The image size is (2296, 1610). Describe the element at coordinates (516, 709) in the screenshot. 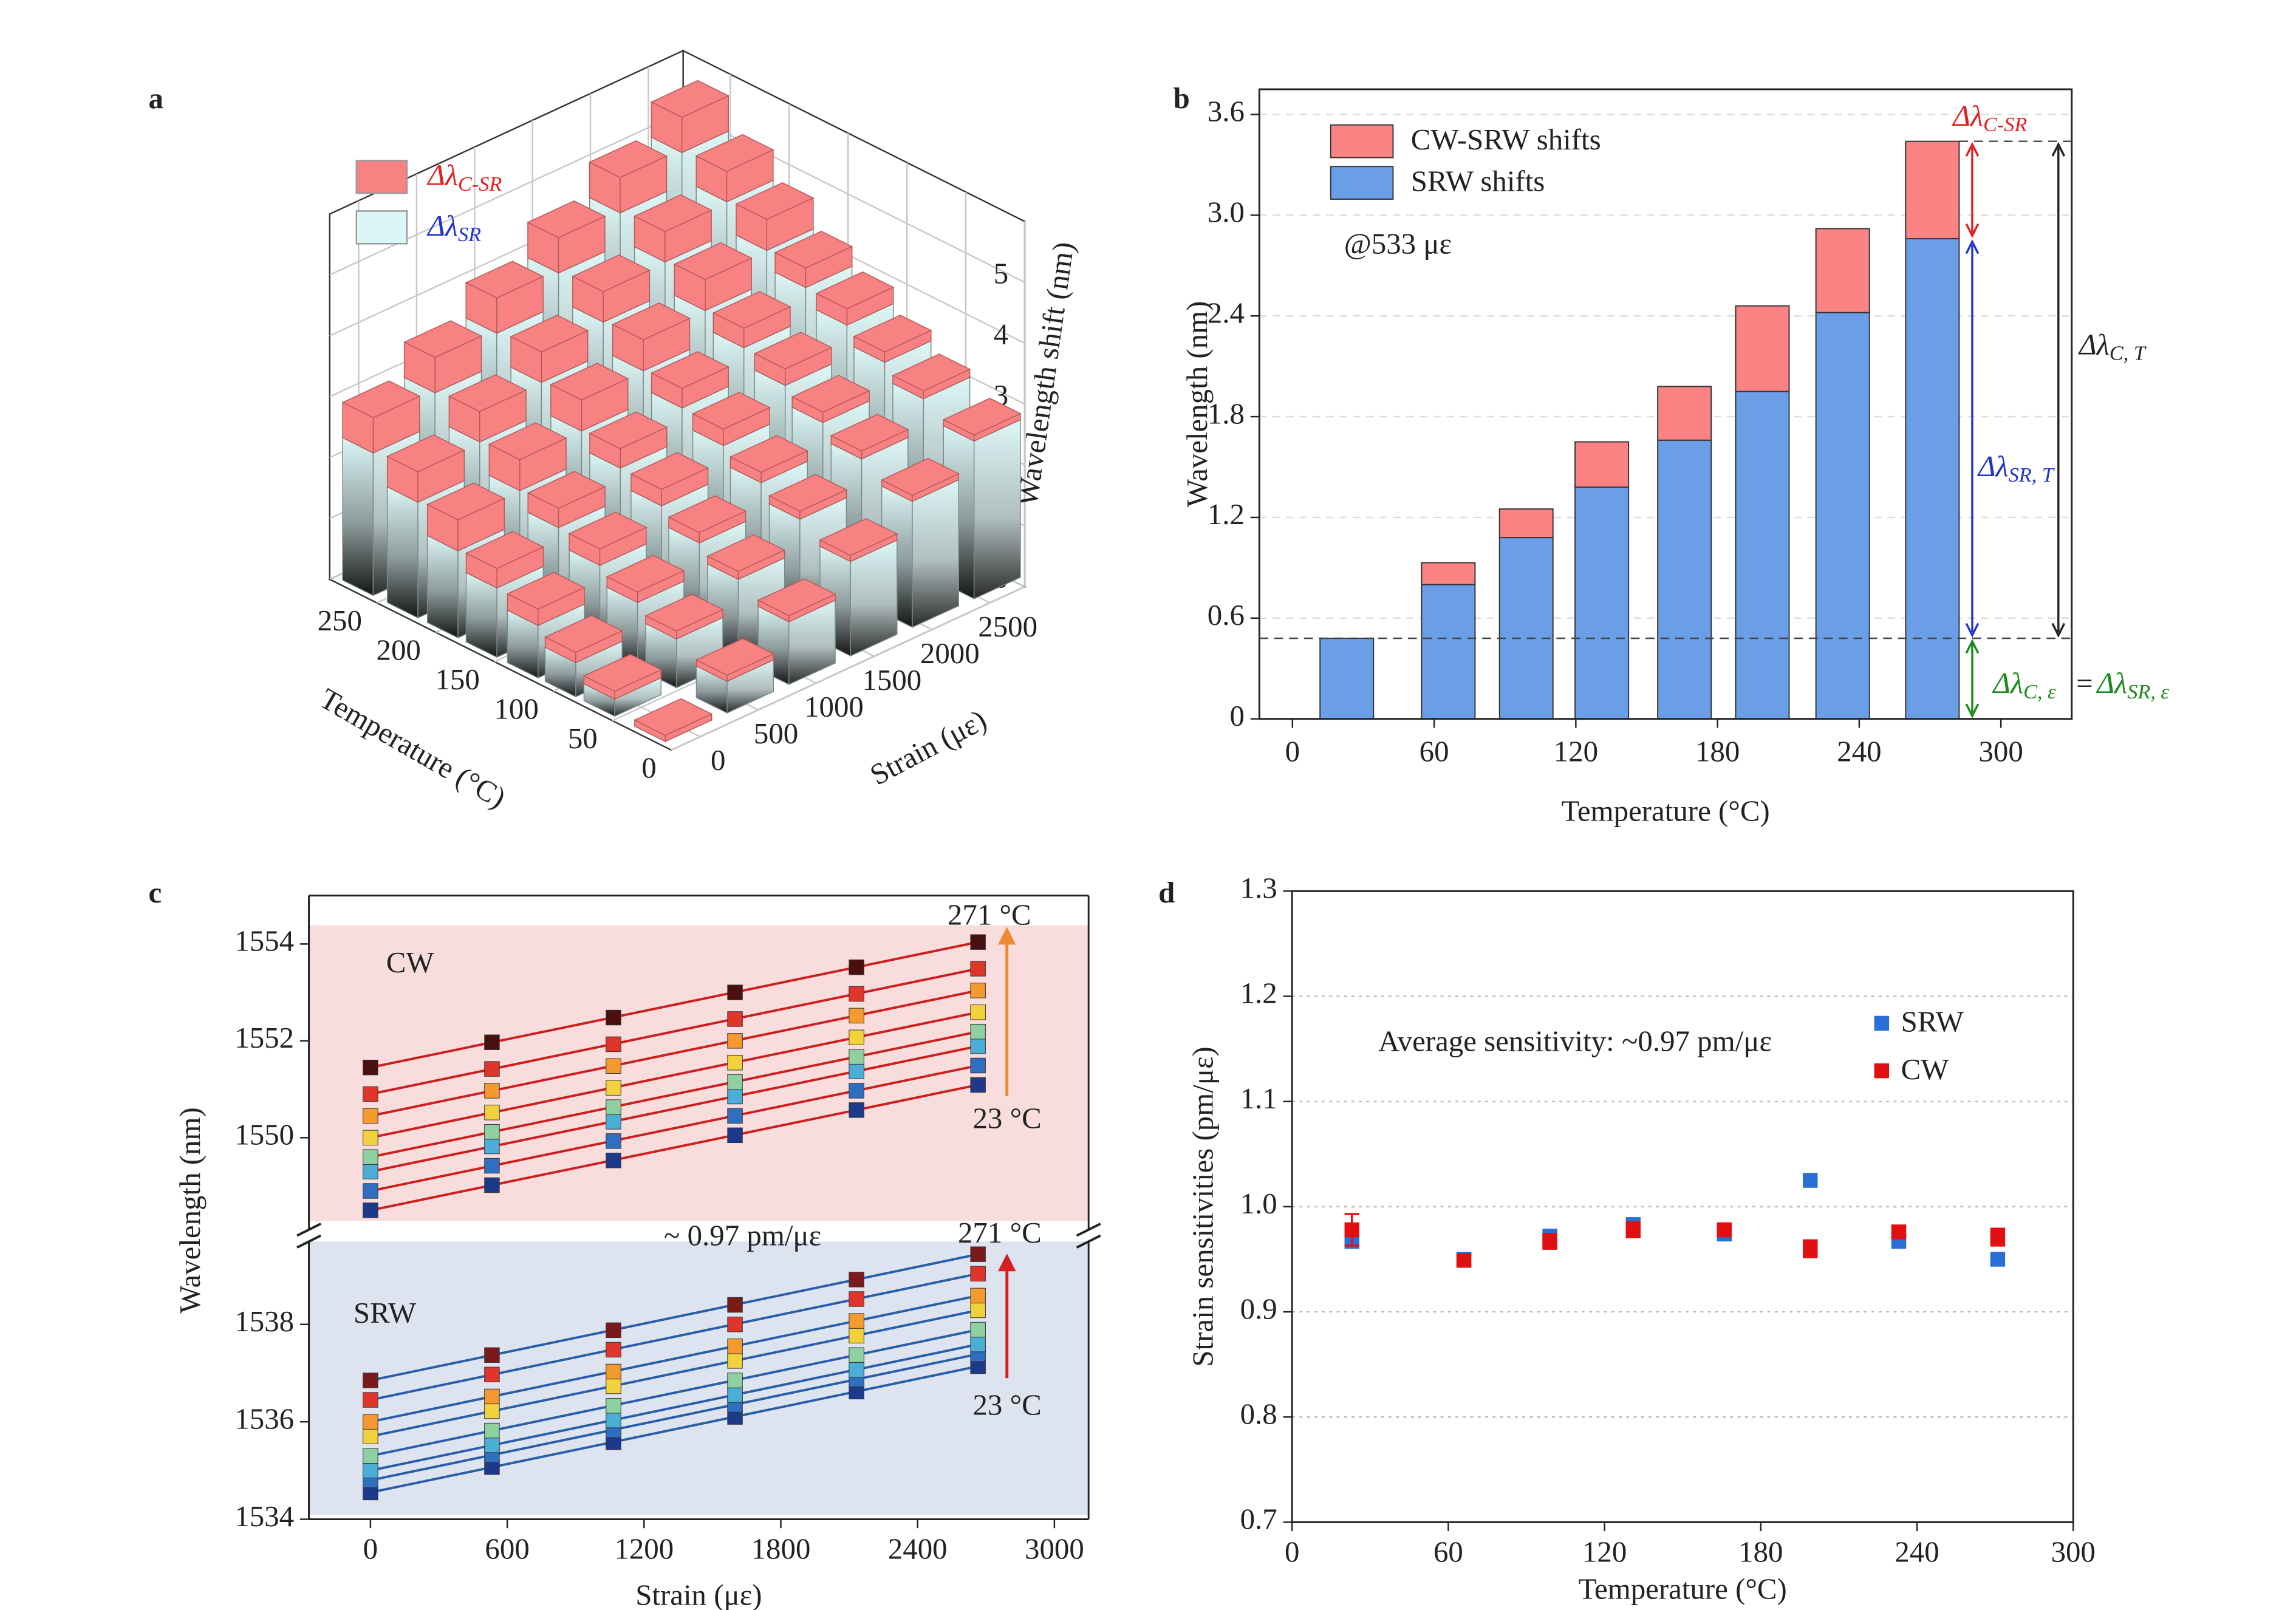

I see `x-tick-label: 100` at that location.